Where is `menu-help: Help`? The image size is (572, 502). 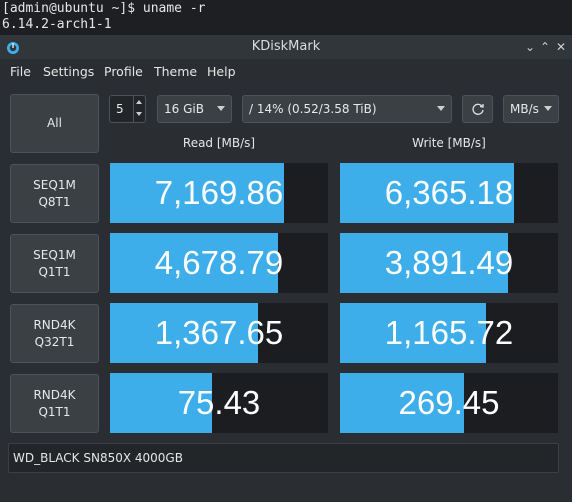
menu-help: Help is located at coordinates (221, 71).